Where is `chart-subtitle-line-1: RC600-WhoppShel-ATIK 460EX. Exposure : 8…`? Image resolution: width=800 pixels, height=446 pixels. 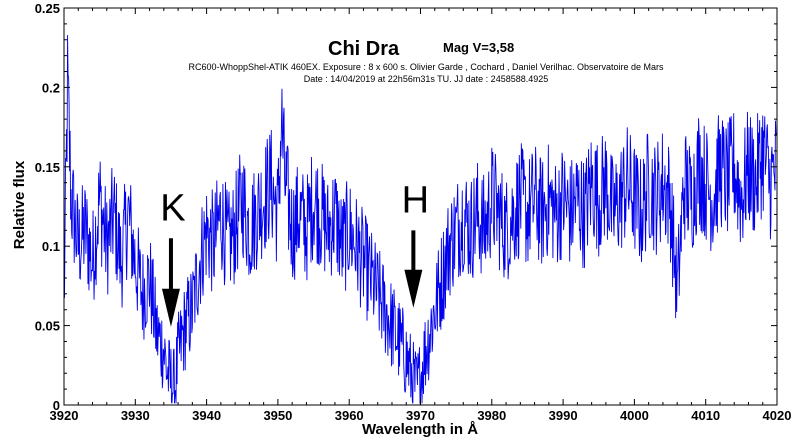 chart-subtitle-line-1: RC600-WhoppShel-ATIK 460EX. Exposure : 8… is located at coordinates (426, 67).